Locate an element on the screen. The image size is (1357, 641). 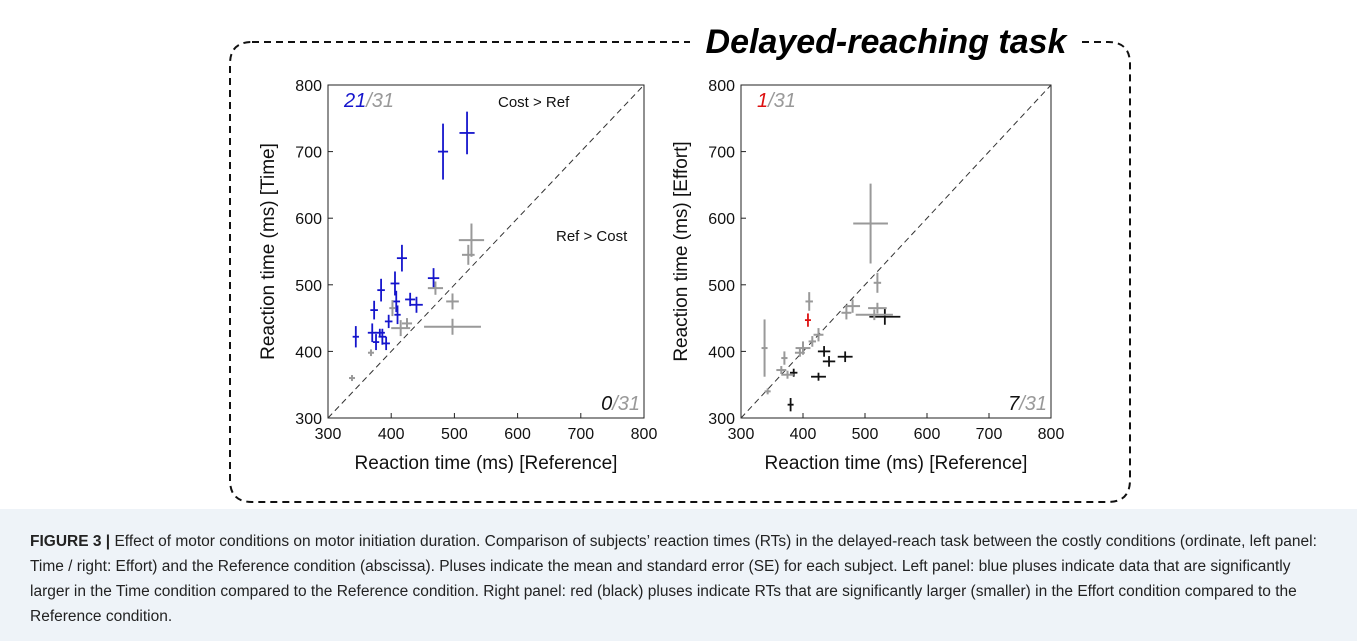
y-axis-label: Reaction time (ms) [Effort] is located at coordinates (681, 251).